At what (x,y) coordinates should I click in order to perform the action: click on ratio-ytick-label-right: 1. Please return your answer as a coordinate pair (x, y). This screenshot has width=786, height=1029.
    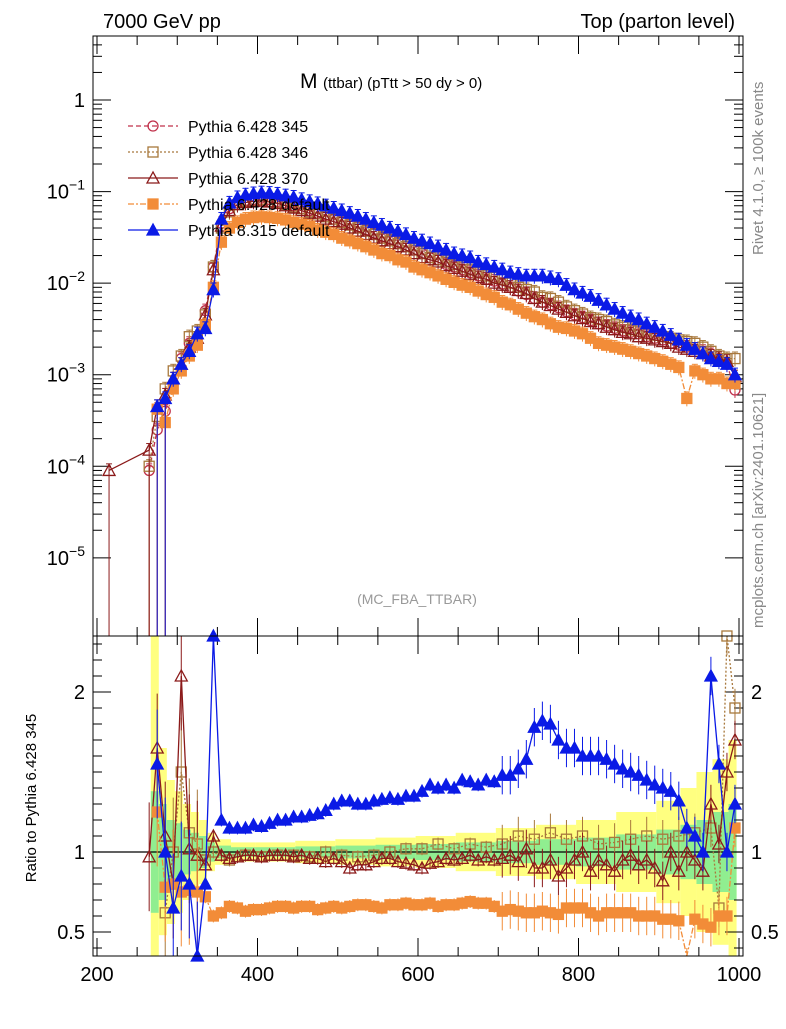
    Looking at the image, I should click on (756, 853).